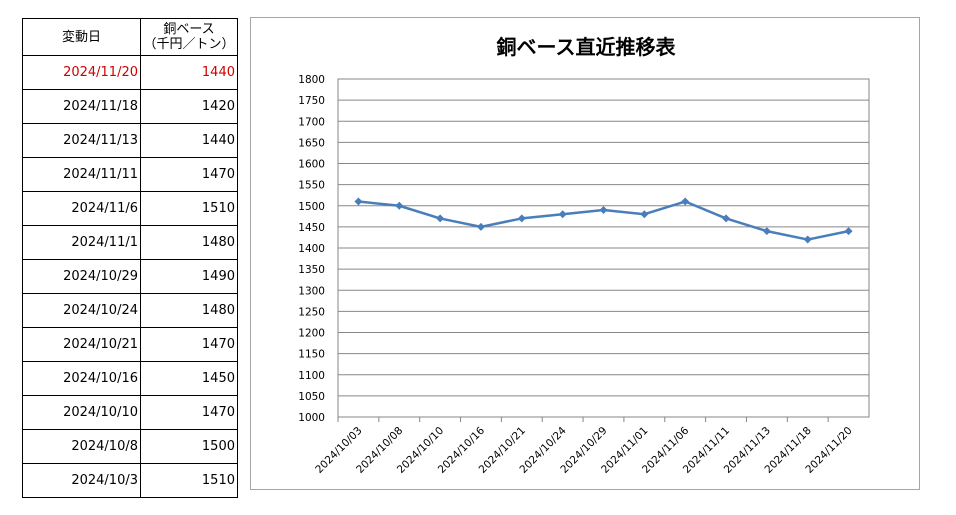  What do you see at coordinates (81, 310) in the screenshot?
I see `row-date: 2024/10/24` at bounding box center [81, 310].